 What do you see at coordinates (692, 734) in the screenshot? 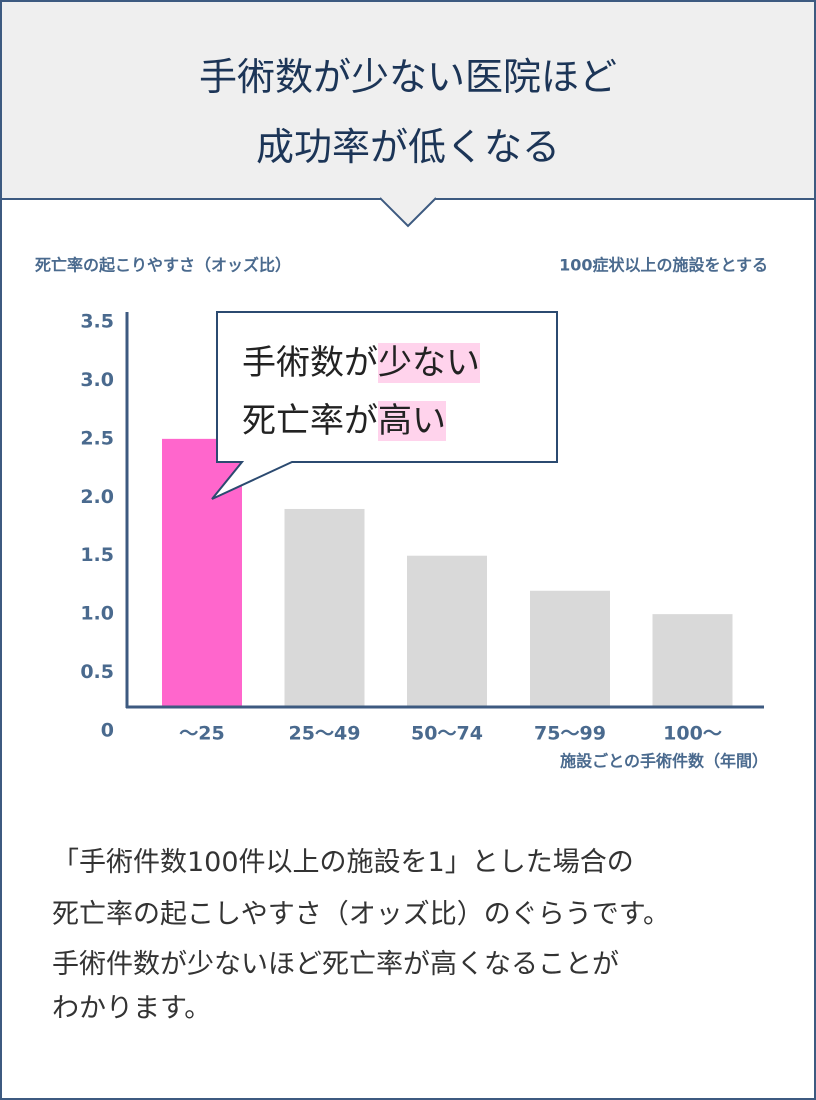
I see `x-tick-label: 100〜` at bounding box center [692, 734].